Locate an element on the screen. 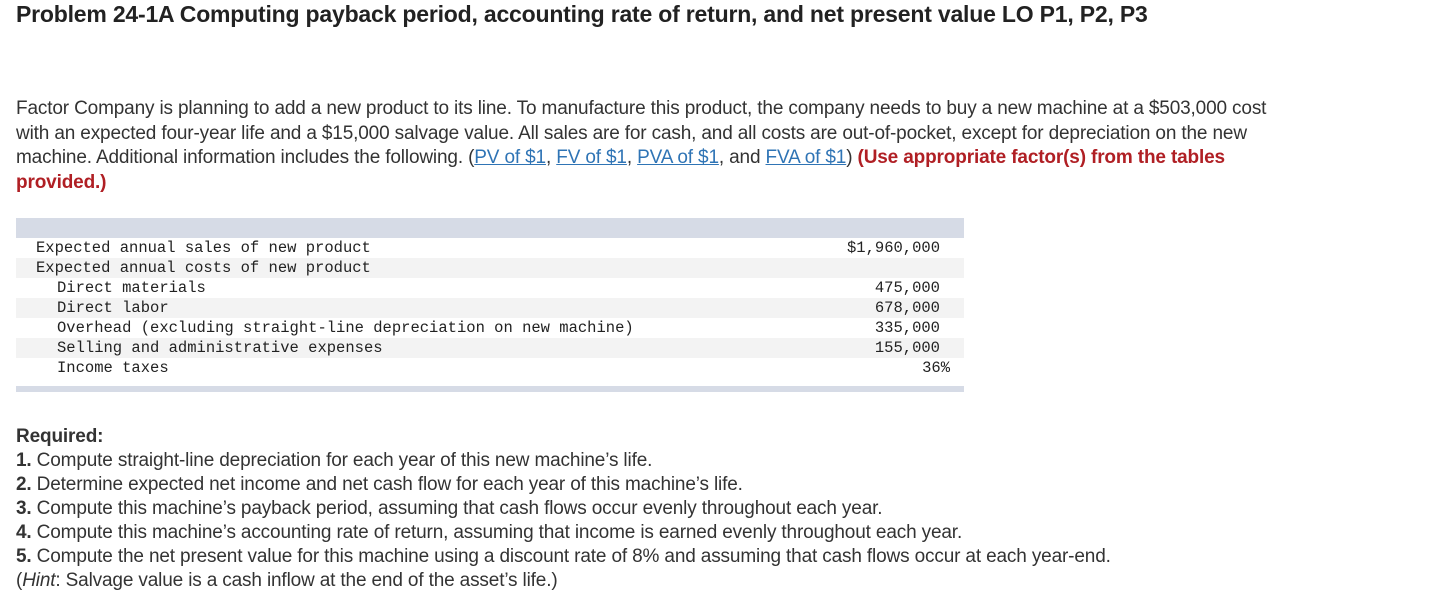 Image resolution: width=1440 pixels, height=614 pixels. link-fva-of-1: FVA of $1 is located at coordinates (806, 157).